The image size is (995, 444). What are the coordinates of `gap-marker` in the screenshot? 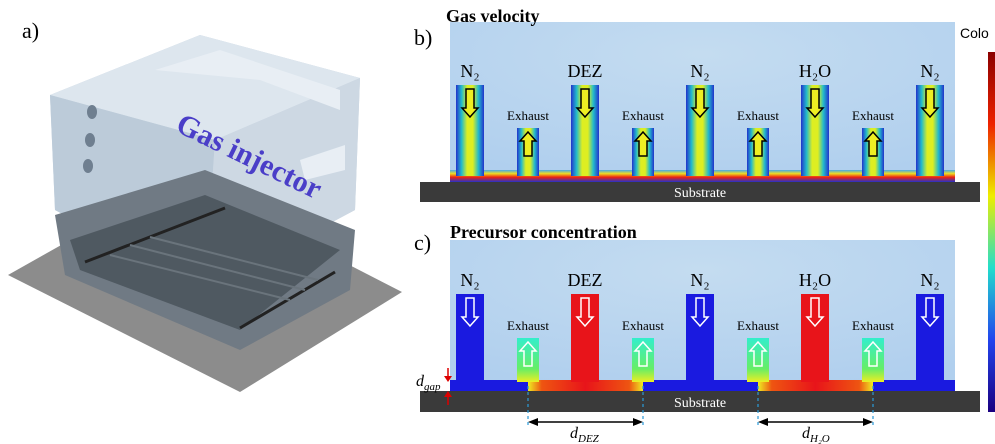 It's located at (448, 386).